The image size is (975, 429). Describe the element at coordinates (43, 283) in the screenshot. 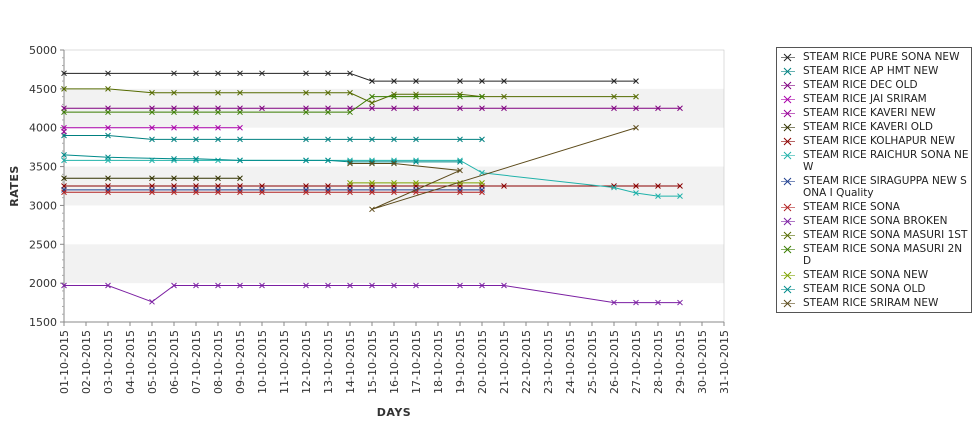

I see `y-tick-label: 2000` at that location.